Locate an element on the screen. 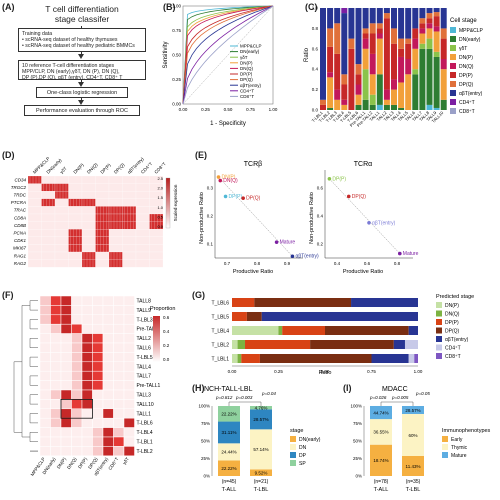  cell-stage-label: γδT is located at coordinates (463, 49).